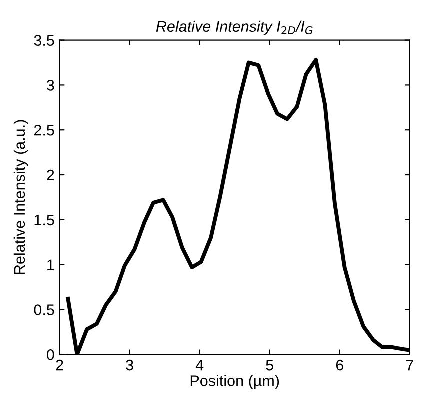  I want to click on y-tick-label: 3, so click(50, 85).